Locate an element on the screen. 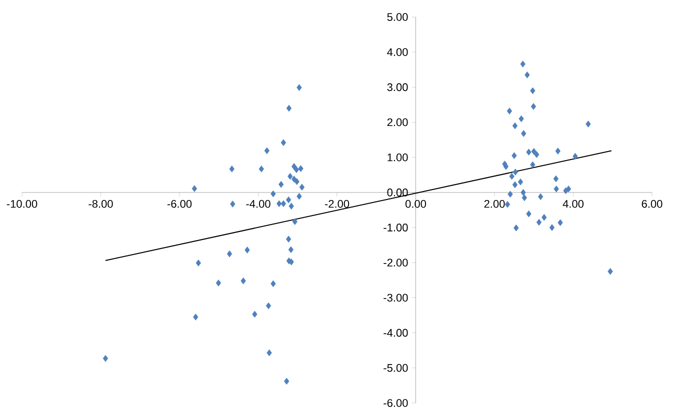 Image resolution: width=677 pixels, height=414 pixels. x-tick-label: -2.00 is located at coordinates (337, 204).